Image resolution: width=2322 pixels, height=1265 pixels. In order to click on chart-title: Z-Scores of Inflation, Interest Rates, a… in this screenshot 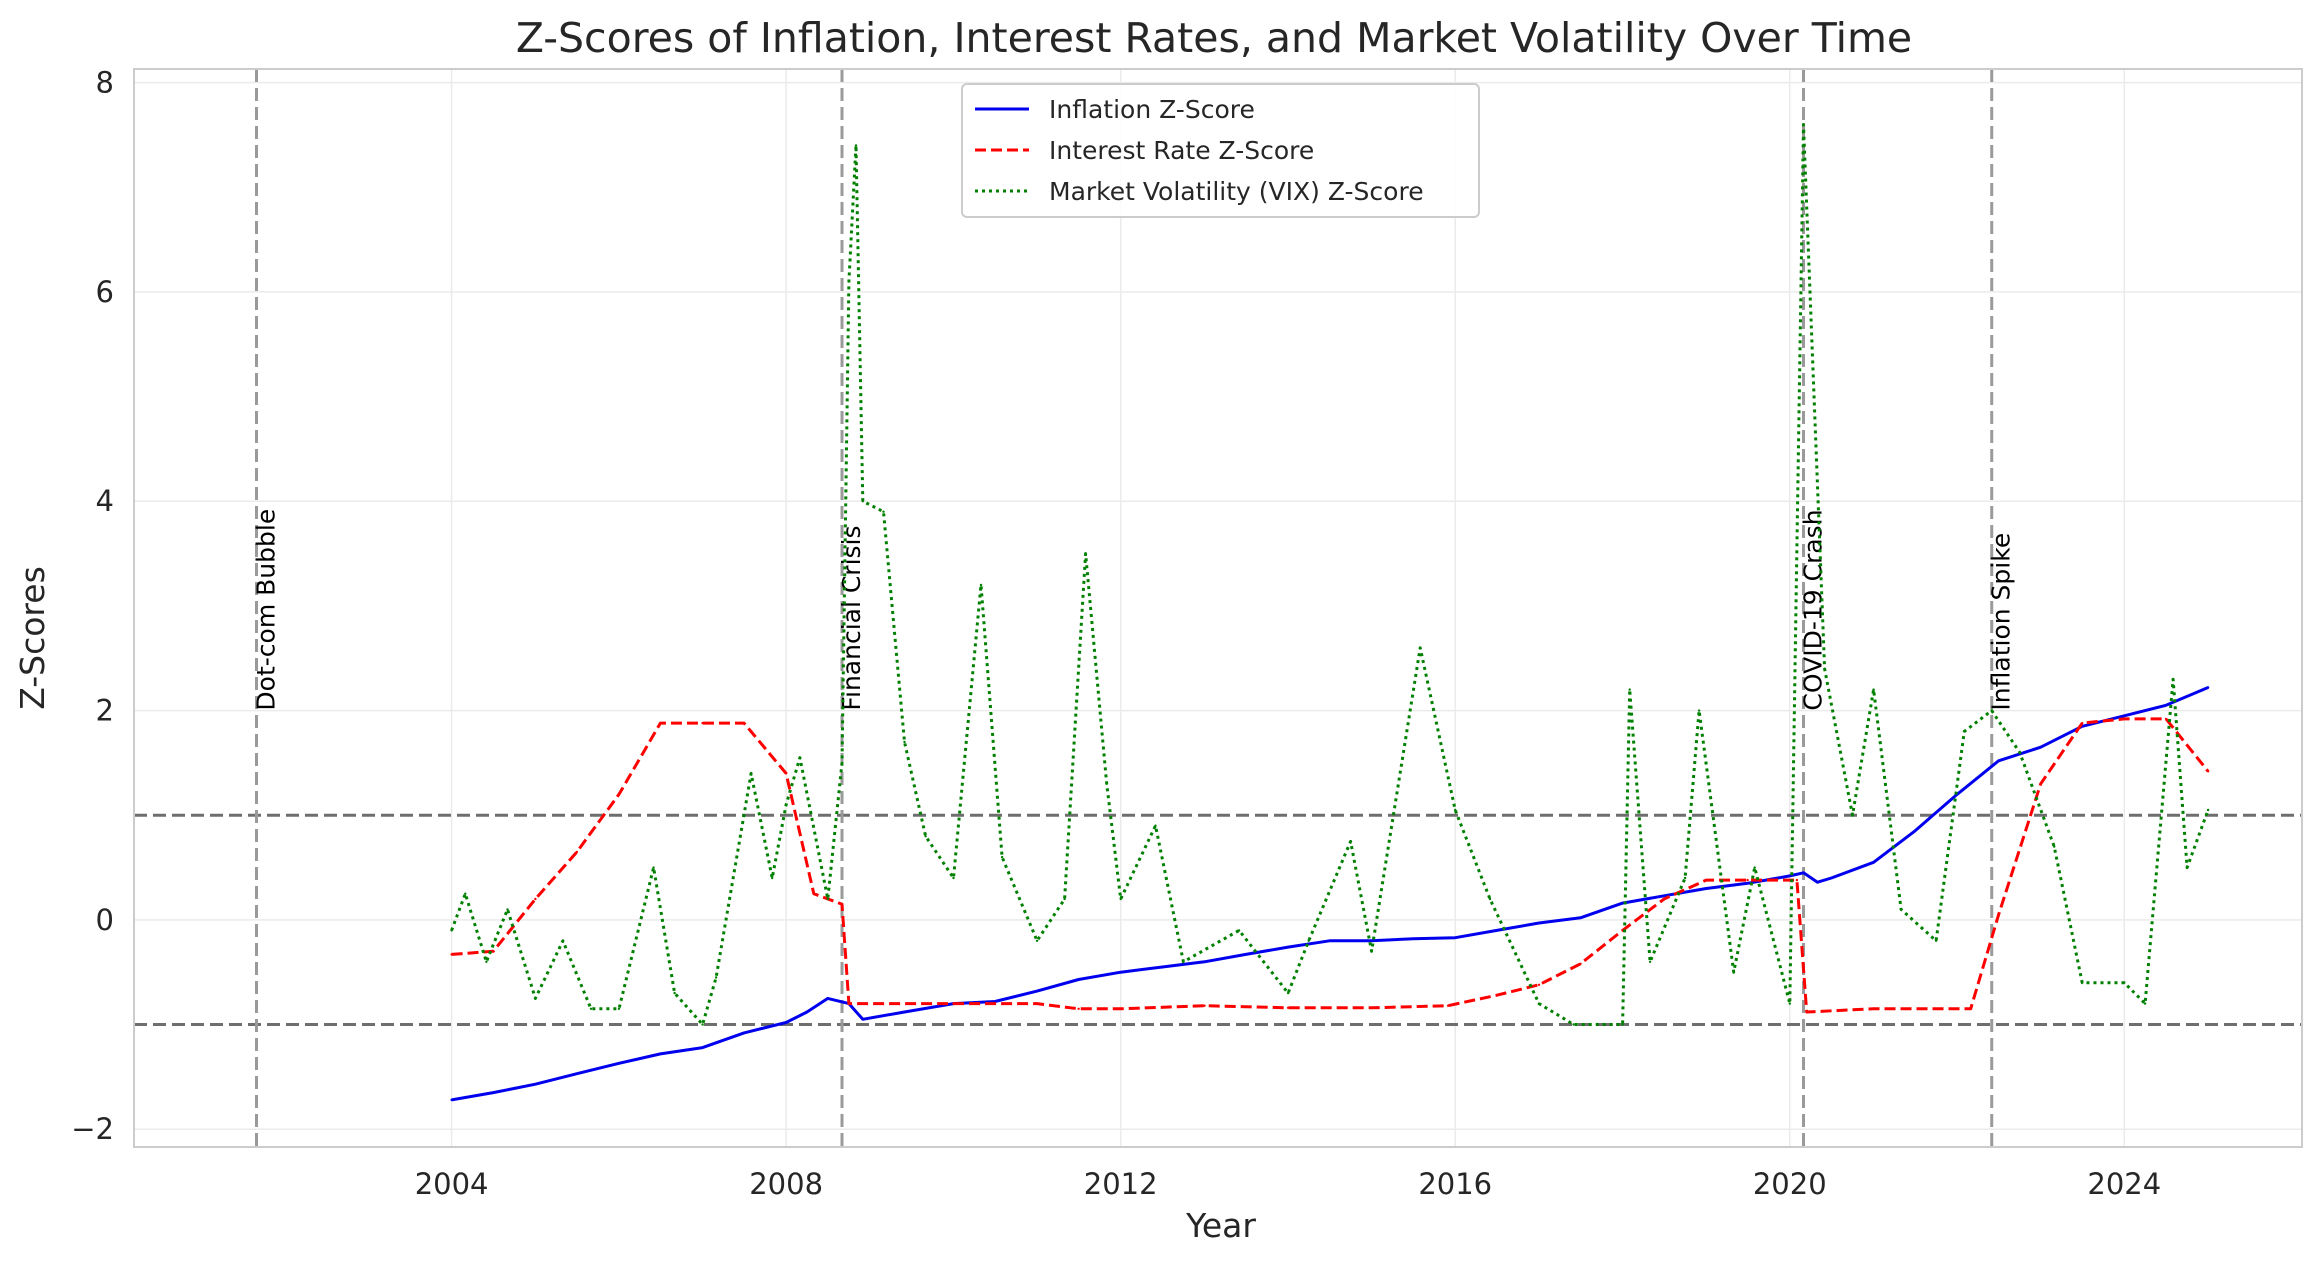, I will do `click(1214, 38)`.